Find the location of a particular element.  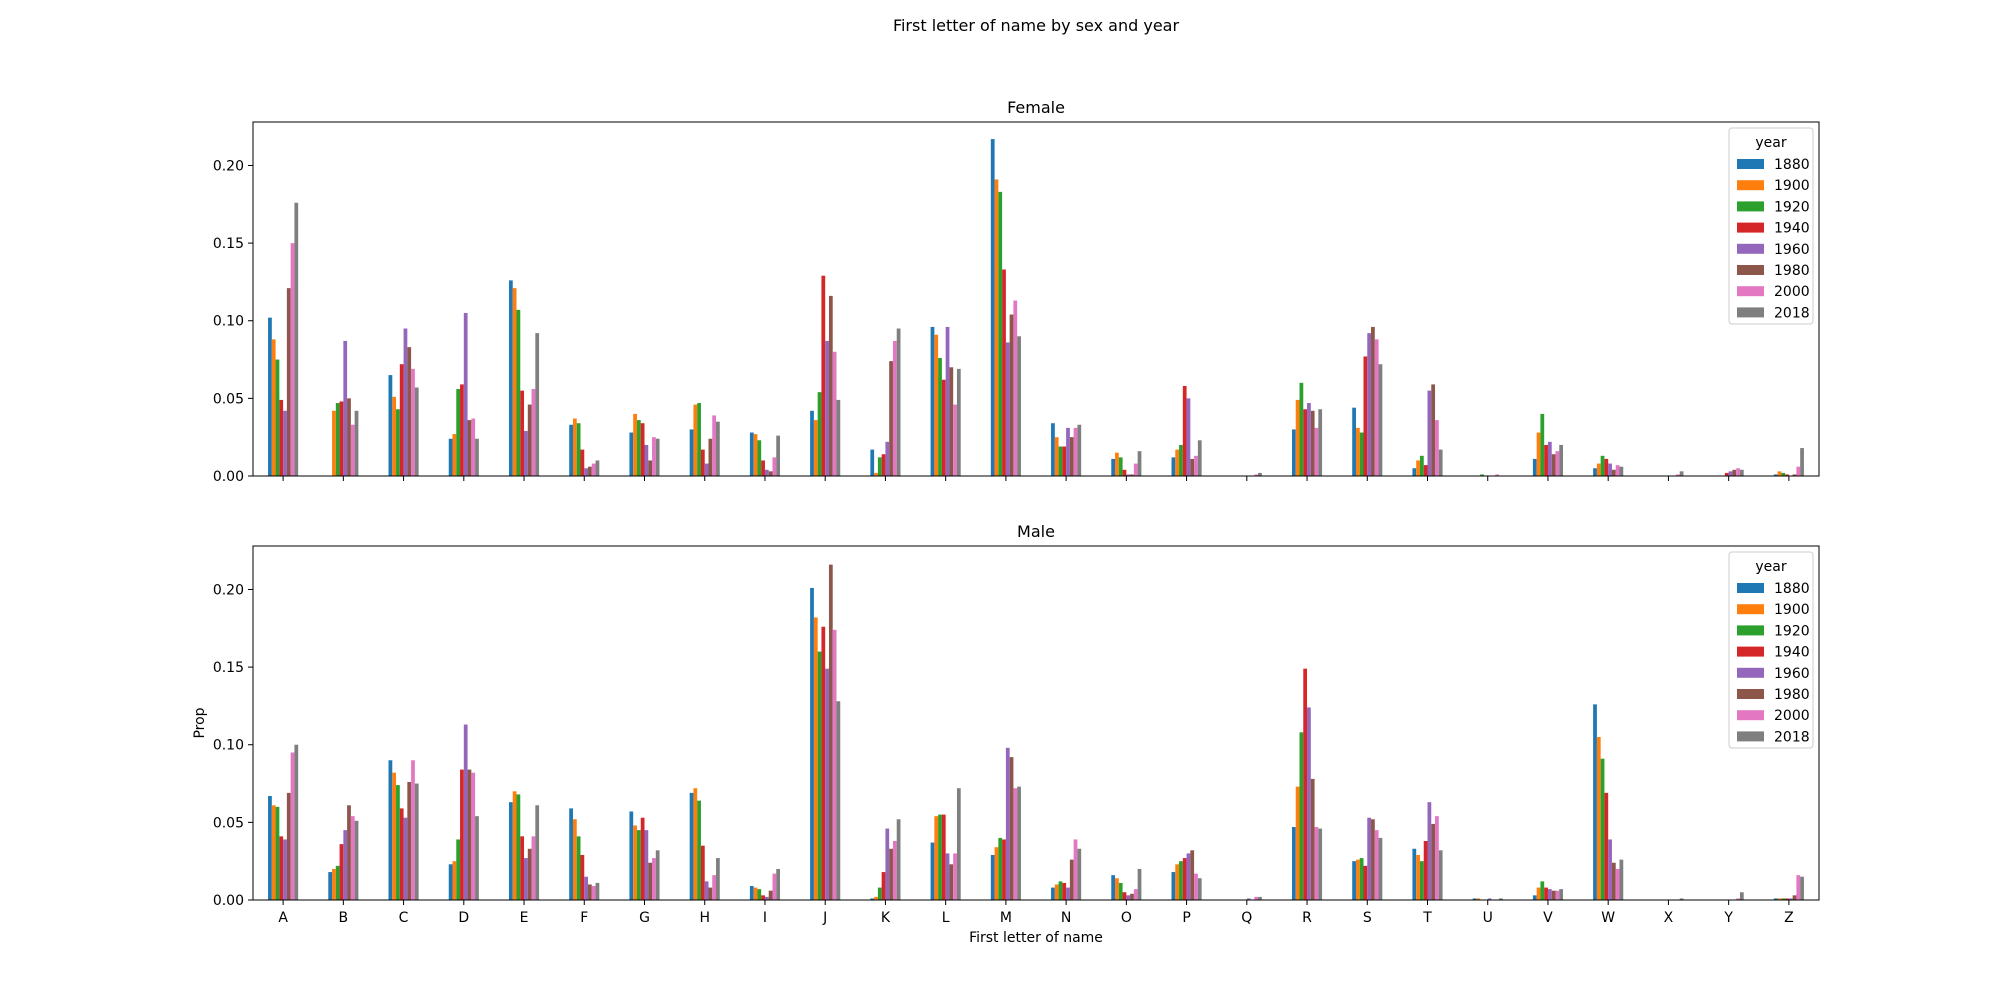

legend-label: 2000 is located at coordinates (1792, 292).